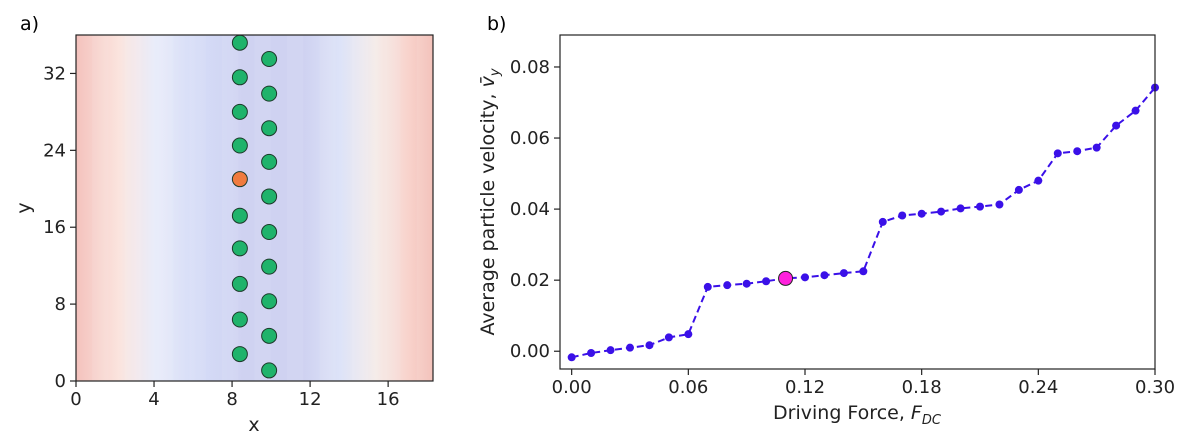 Image resolution: width=1188 pixels, height=445 pixels. Describe the element at coordinates (310, 399) in the screenshot. I see `x-tick-label: 12` at that location.